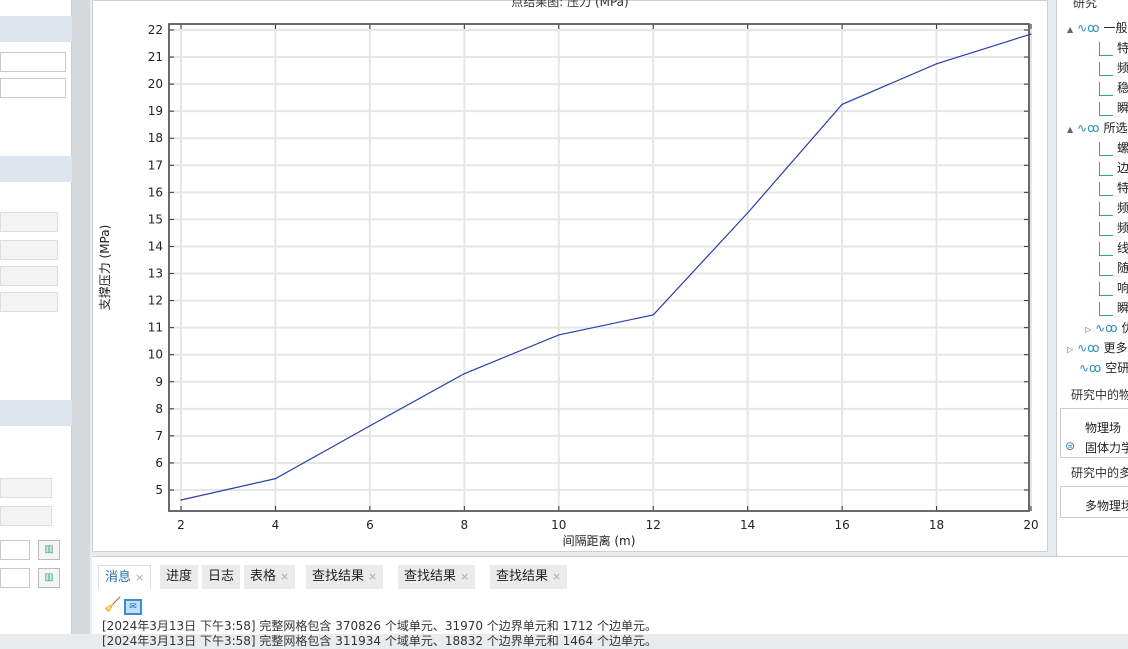 The width and height of the screenshot is (1128, 649). What do you see at coordinates (558, 525) in the screenshot?
I see `x-tick-label: 10` at bounding box center [558, 525].